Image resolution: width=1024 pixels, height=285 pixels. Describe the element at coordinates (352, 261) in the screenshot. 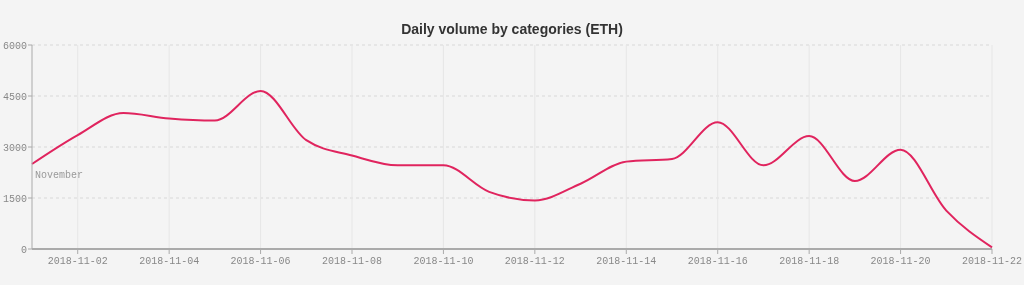

I see `x-tick-label: 2018-11-08` at that location.